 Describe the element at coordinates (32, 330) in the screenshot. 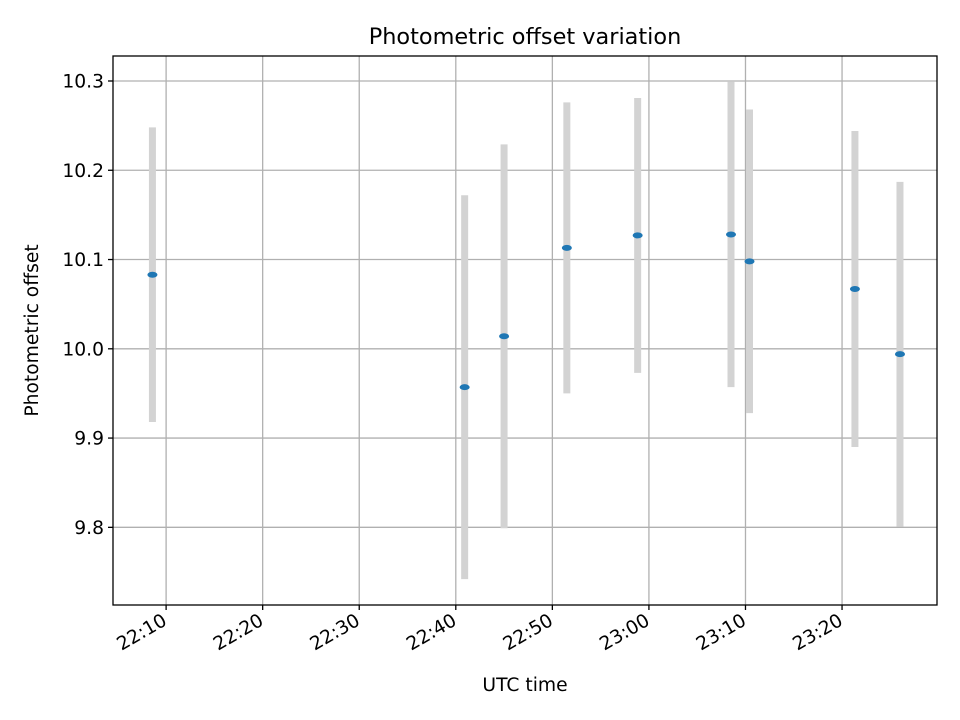

I see `y-axis-title: Photometric offset` at that location.